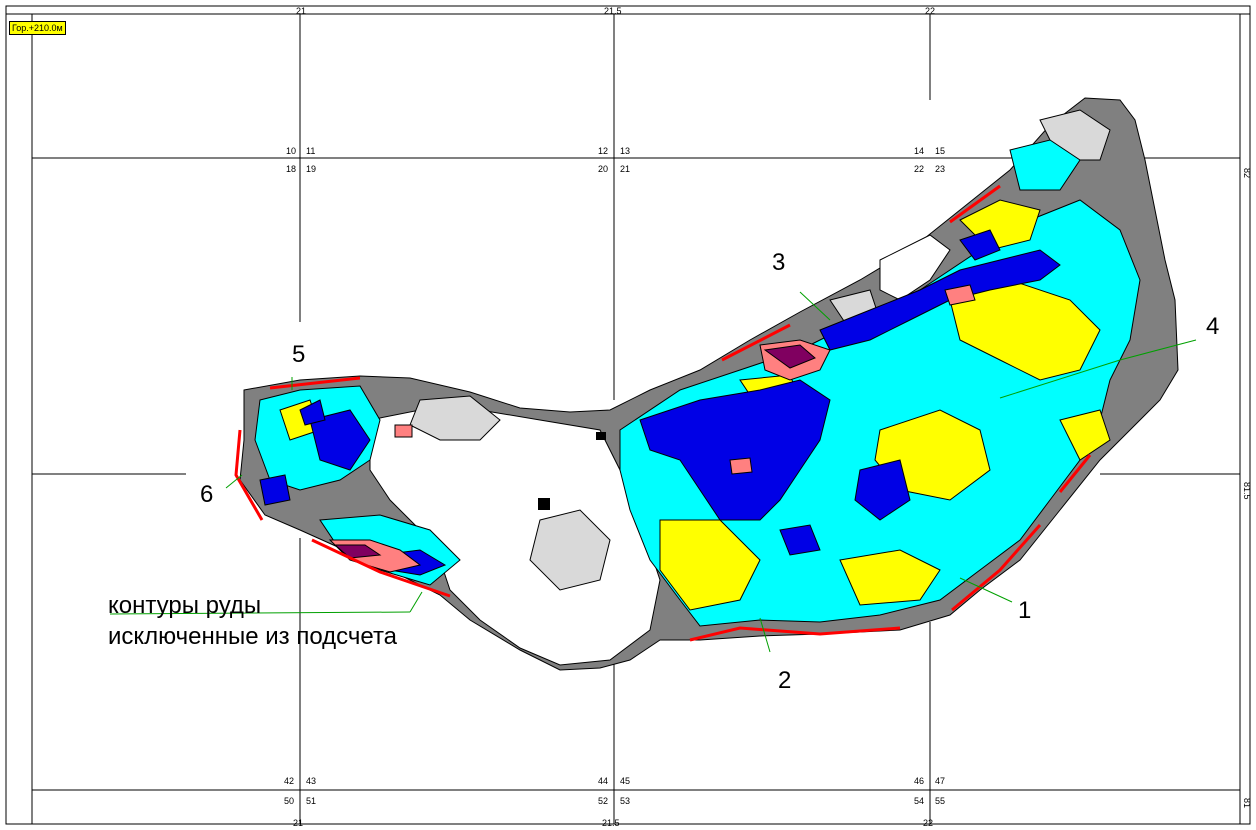 Image resolution: width=1256 pixels, height=830 pixels. Describe the element at coordinates (1247, 173) in the screenshot. I see `right-axis-label: 82` at that location.